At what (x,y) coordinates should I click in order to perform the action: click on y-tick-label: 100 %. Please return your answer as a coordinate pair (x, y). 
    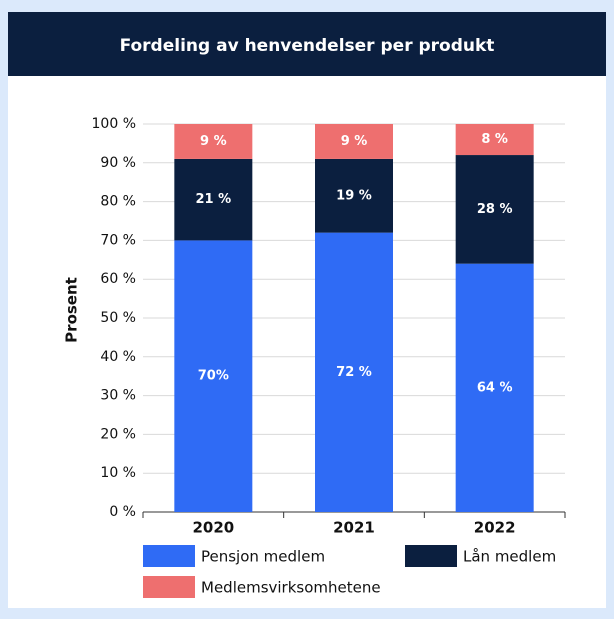
    Looking at the image, I should click on (114, 124).